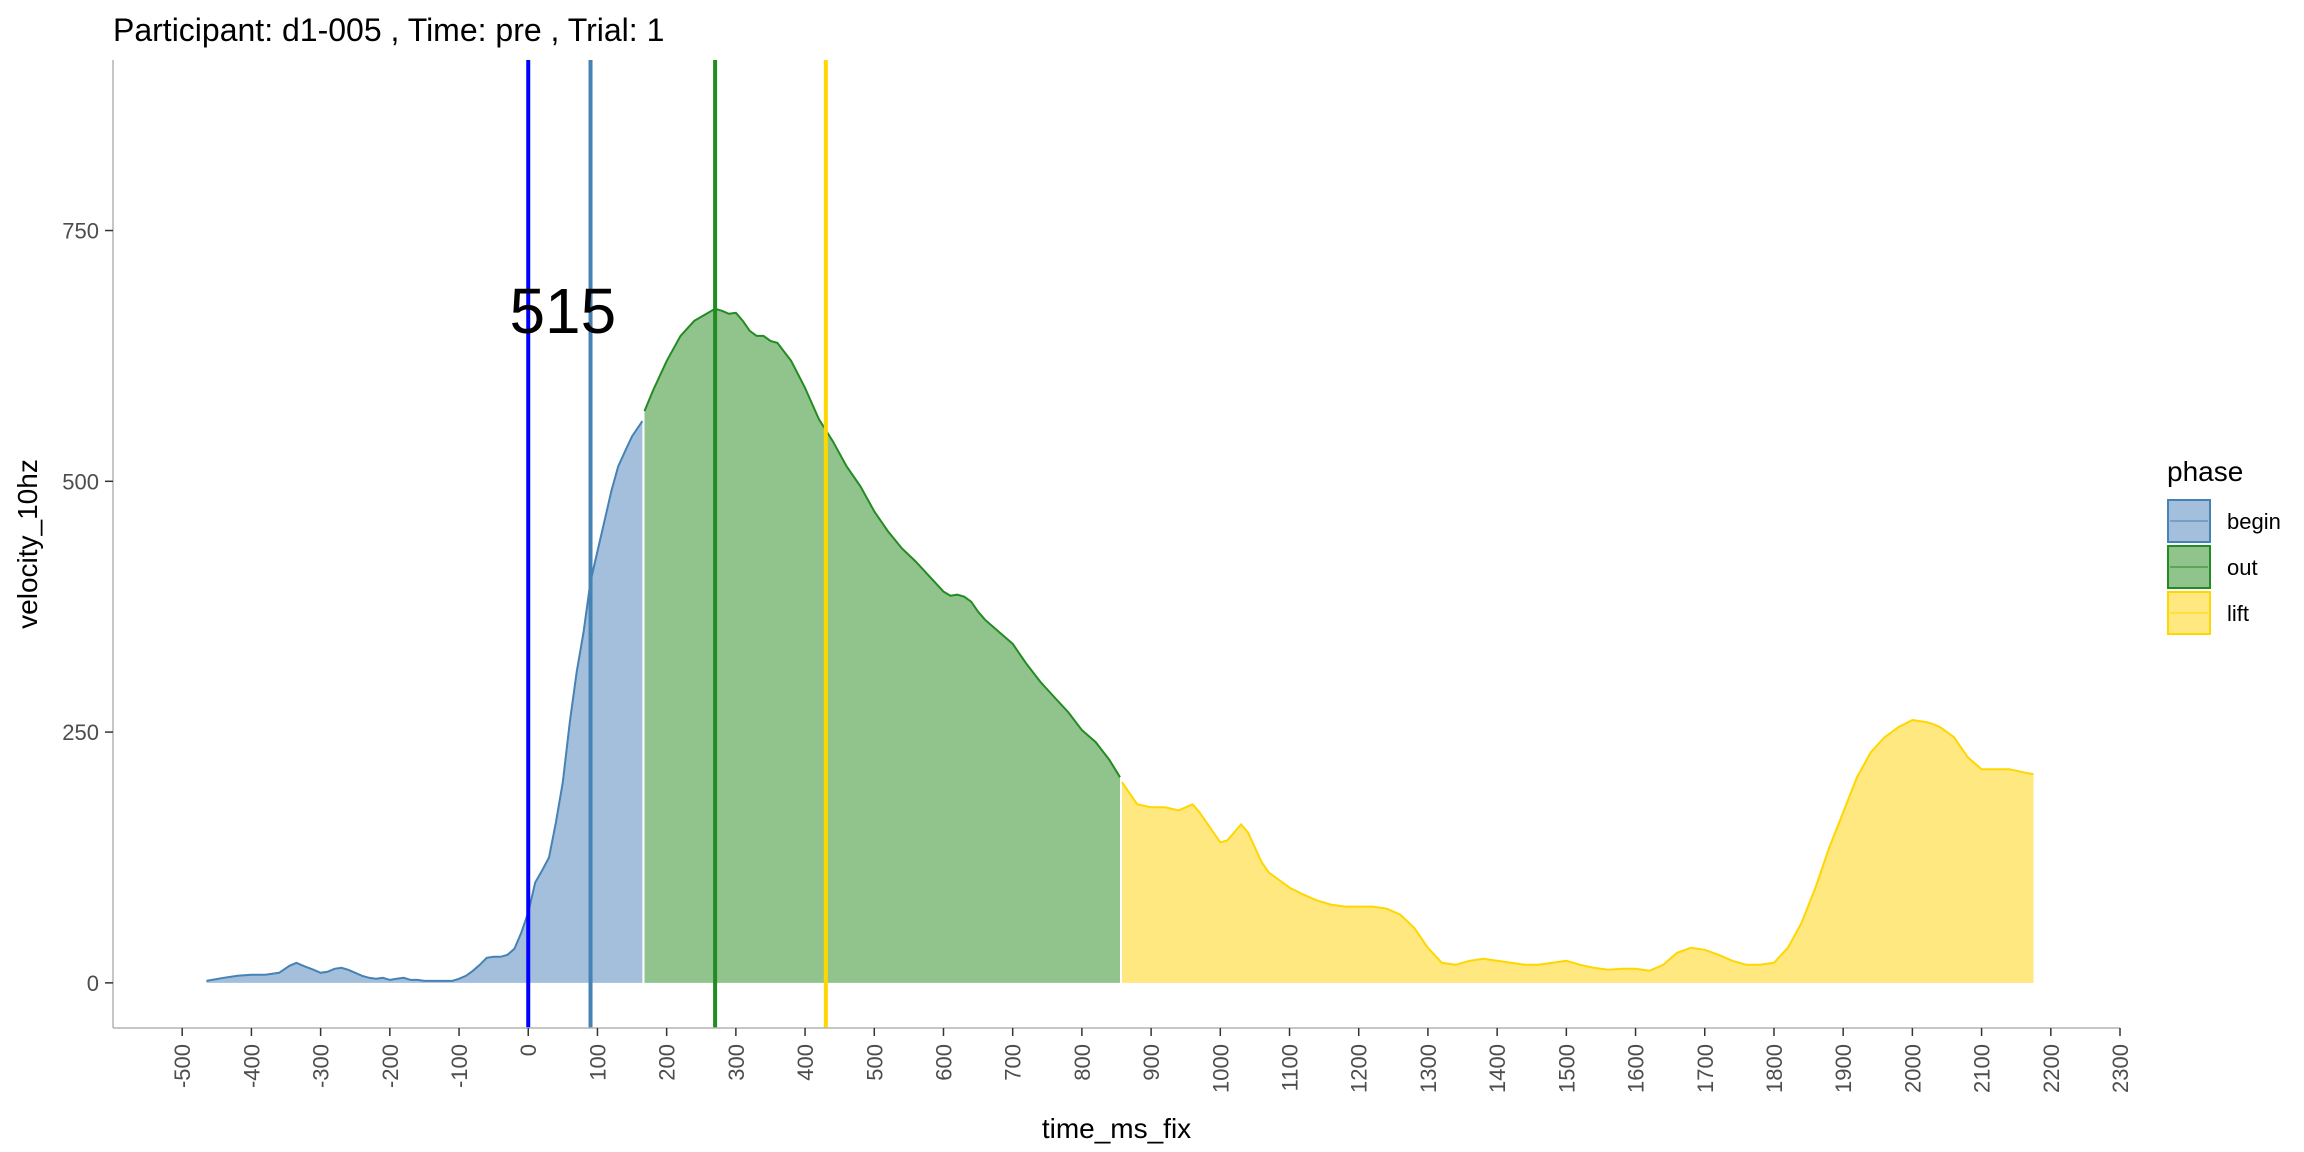  I want to click on x-tick-label: 600, so click(943, 1062).